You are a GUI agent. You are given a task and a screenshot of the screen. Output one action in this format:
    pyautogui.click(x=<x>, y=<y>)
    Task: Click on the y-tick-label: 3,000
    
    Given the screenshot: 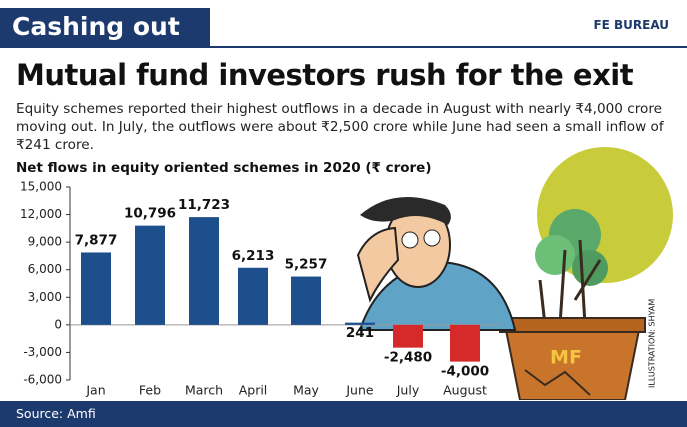 What is the action you would take?
    pyautogui.click(x=45, y=297)
    